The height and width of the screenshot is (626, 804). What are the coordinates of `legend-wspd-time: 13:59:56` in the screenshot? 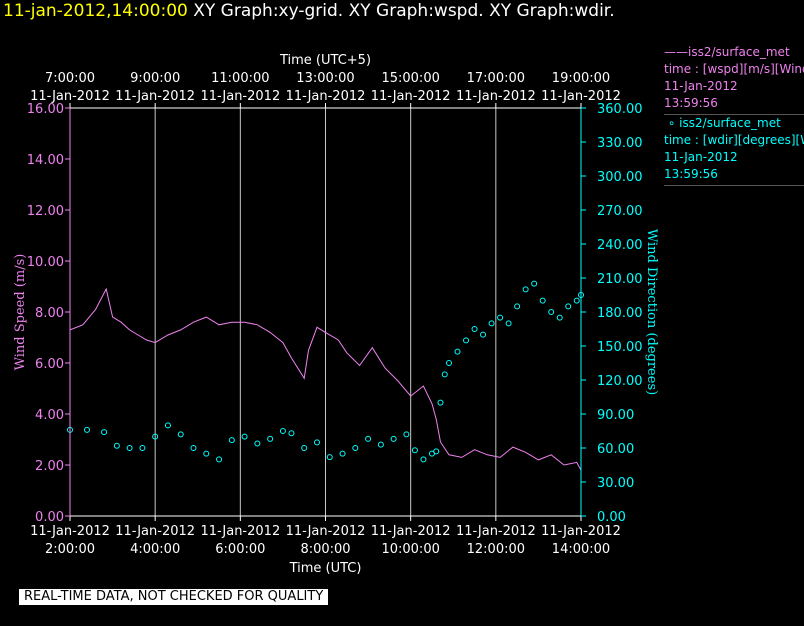 It's located at (691, 103).